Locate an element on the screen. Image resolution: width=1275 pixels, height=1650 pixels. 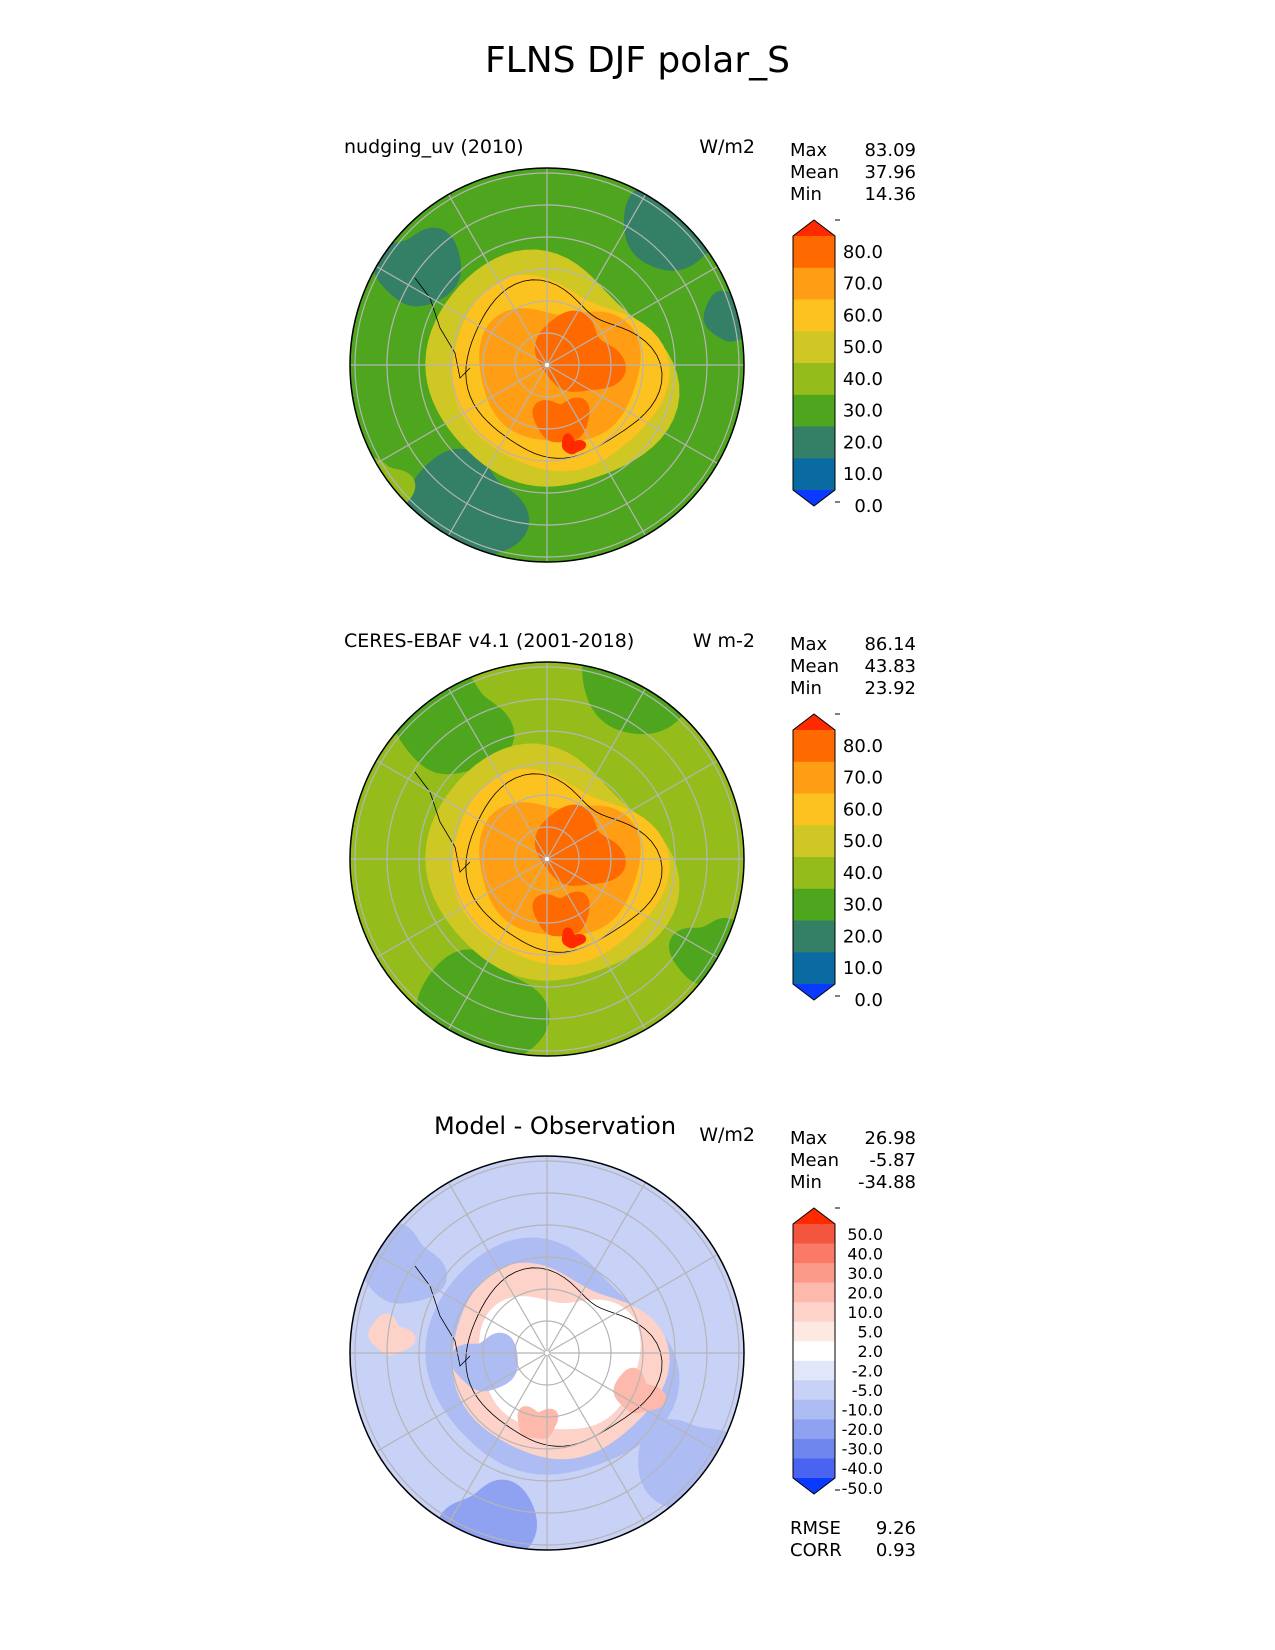
panel-stats: Max 26.98 Mean -5.87 Min -34.88 is located at coordinates (853, 1161).